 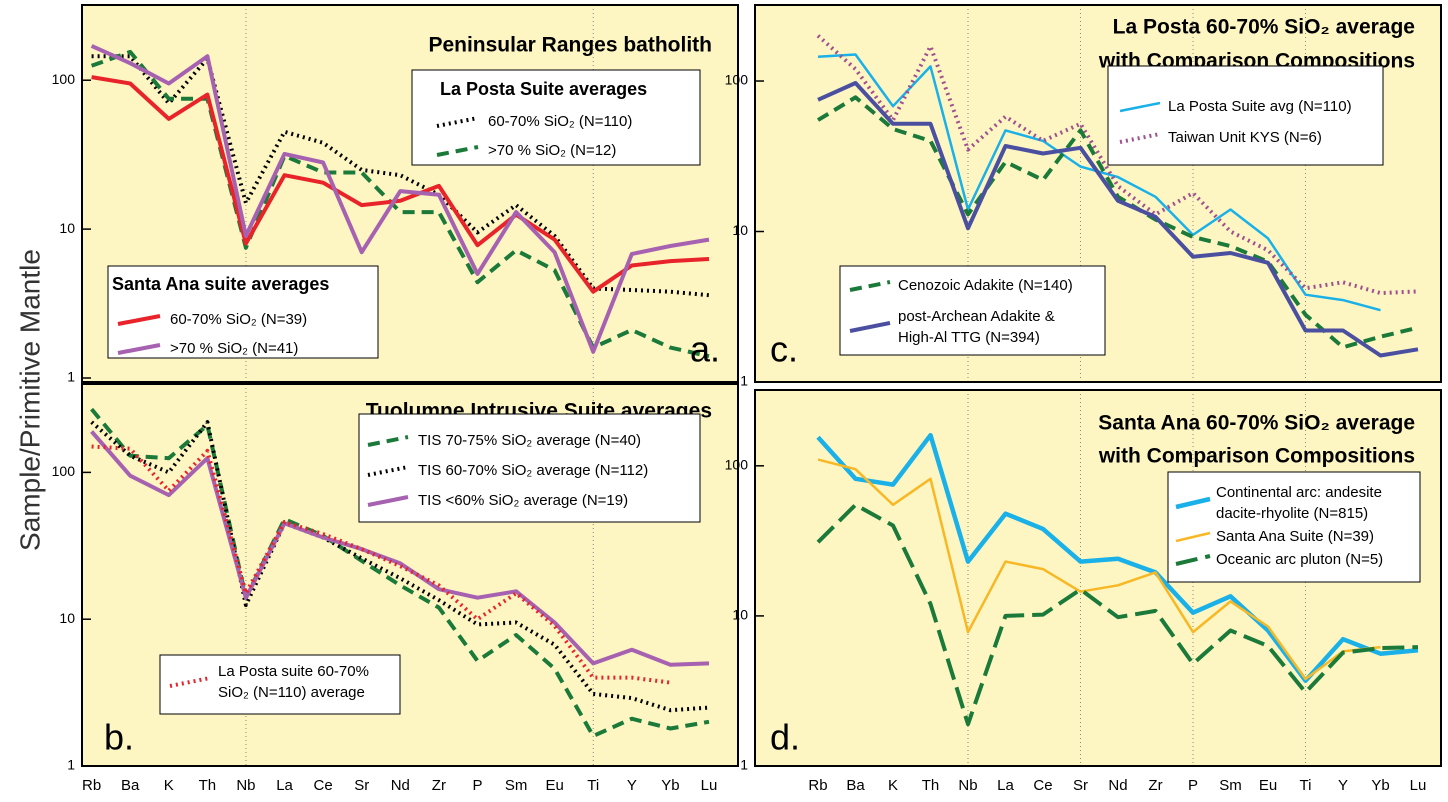 What do you see at coordinates (969, 337) in the screenshot?
I see `legend-label: High-Al TTG (N=394)` at bounding box center [969, 337].